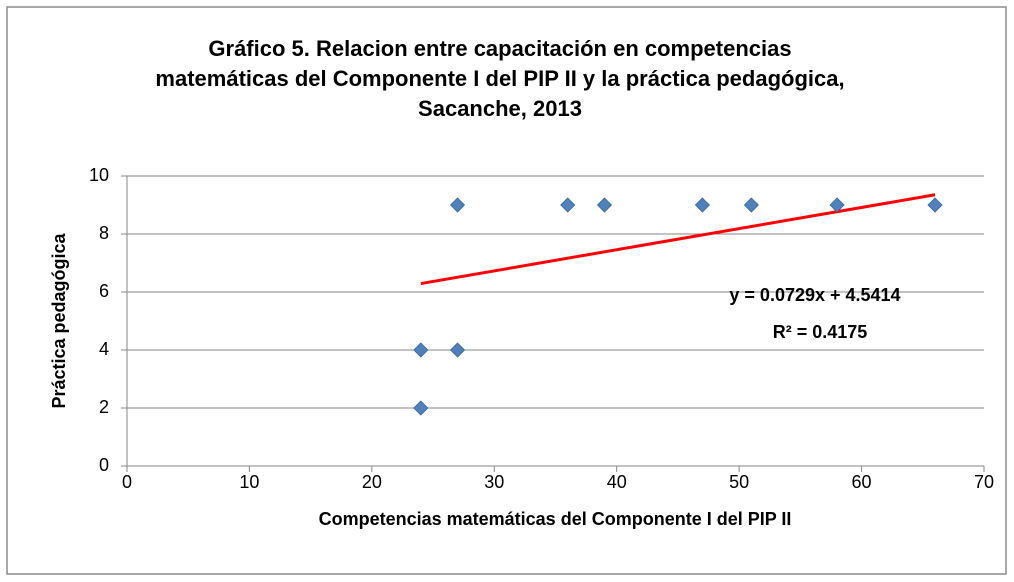  What do you see at coordinates (372, 482) in the screenshot?
I see `x-tick-label: 20` at bounding box center [372, 482].